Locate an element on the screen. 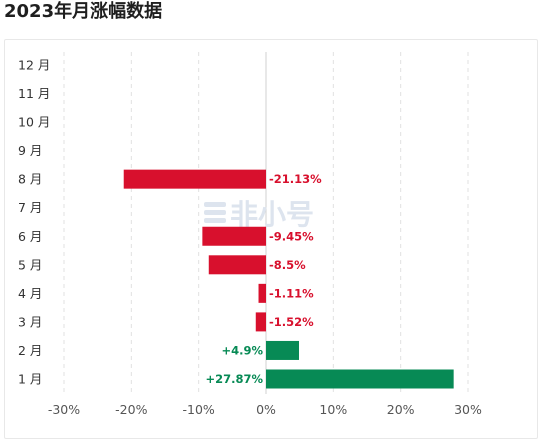  y-tick-label: 5 月 is located at coordinates (30, 264).